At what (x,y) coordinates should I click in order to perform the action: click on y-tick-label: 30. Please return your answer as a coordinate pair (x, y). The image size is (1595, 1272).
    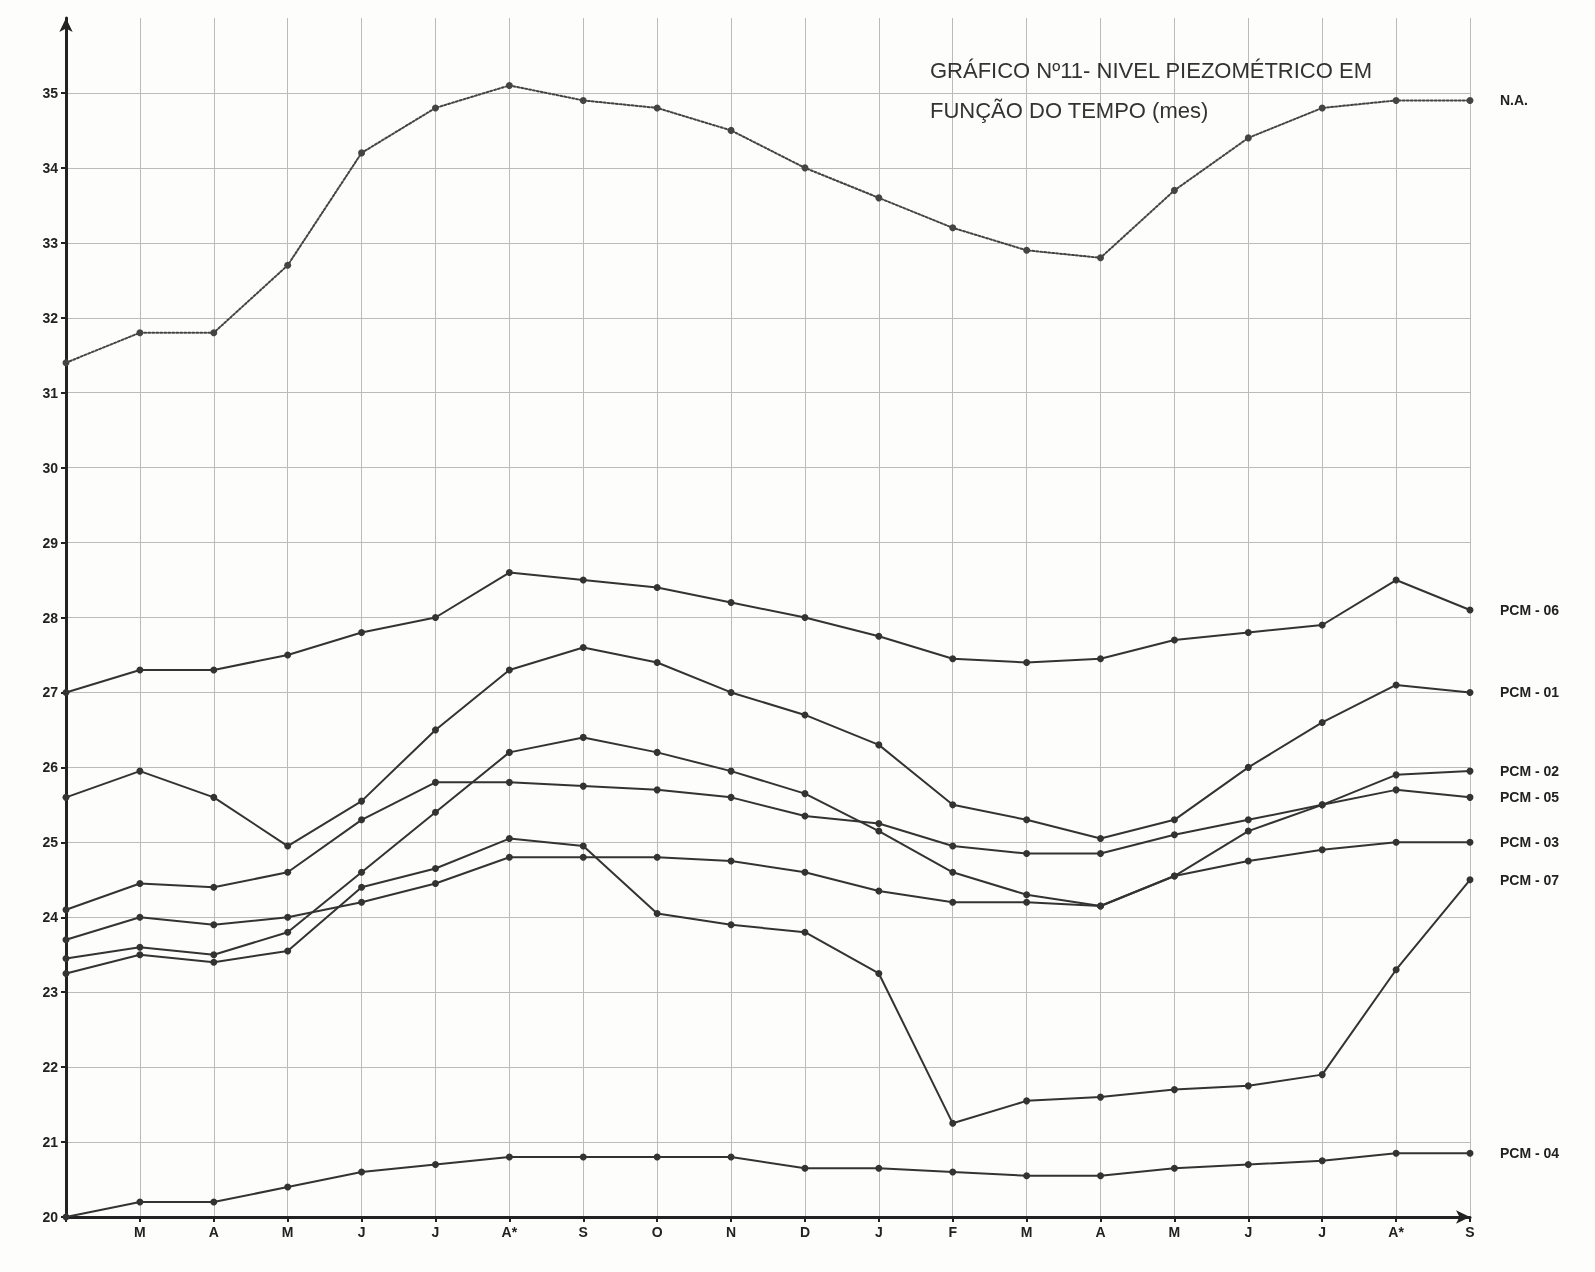
    Looking at the image, I should click on (50, 467).